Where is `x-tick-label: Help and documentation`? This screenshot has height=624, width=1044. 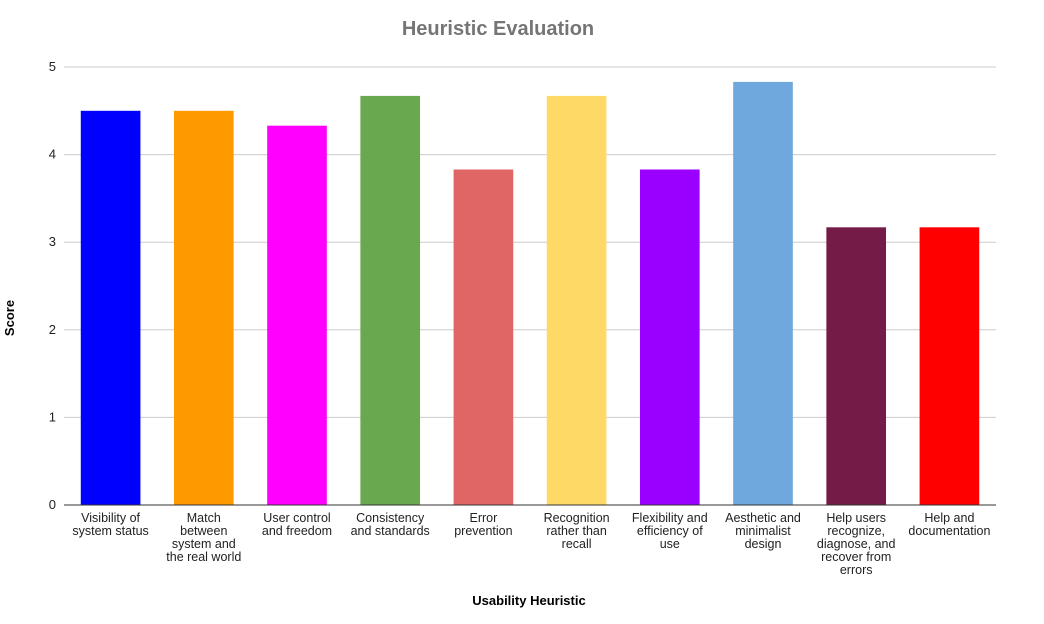
x-tick-label: Help and documentation is located at coordinates (949, 524).